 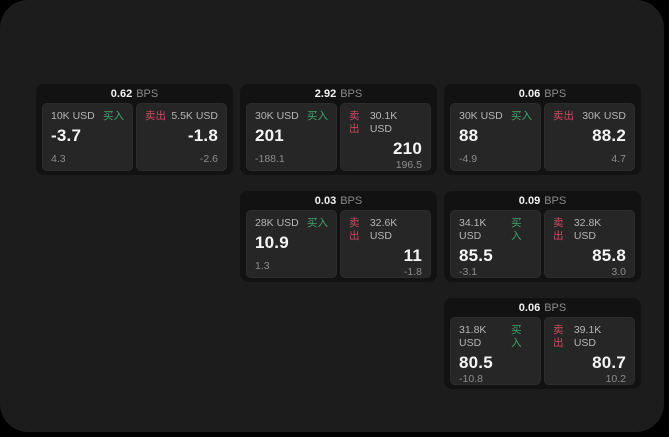 I want to click on buy-panel: 30K USD 买入 201 -188.1, so click(x=291, y=137).